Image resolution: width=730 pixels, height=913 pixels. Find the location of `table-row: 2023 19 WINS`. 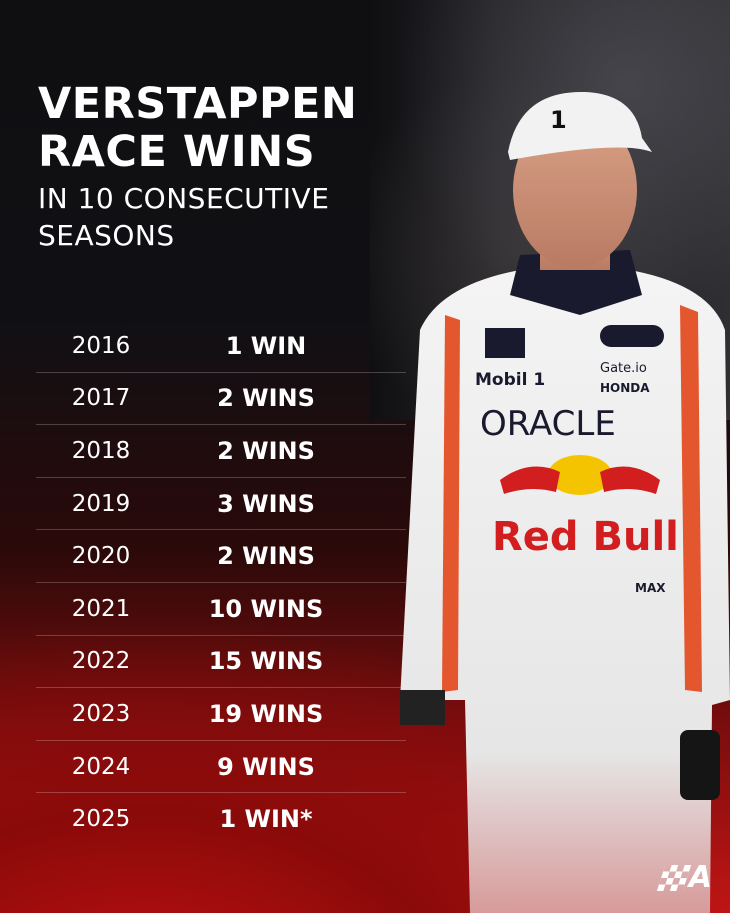

table-row: 2023 19 WINS is located at coordinates (221, 714).